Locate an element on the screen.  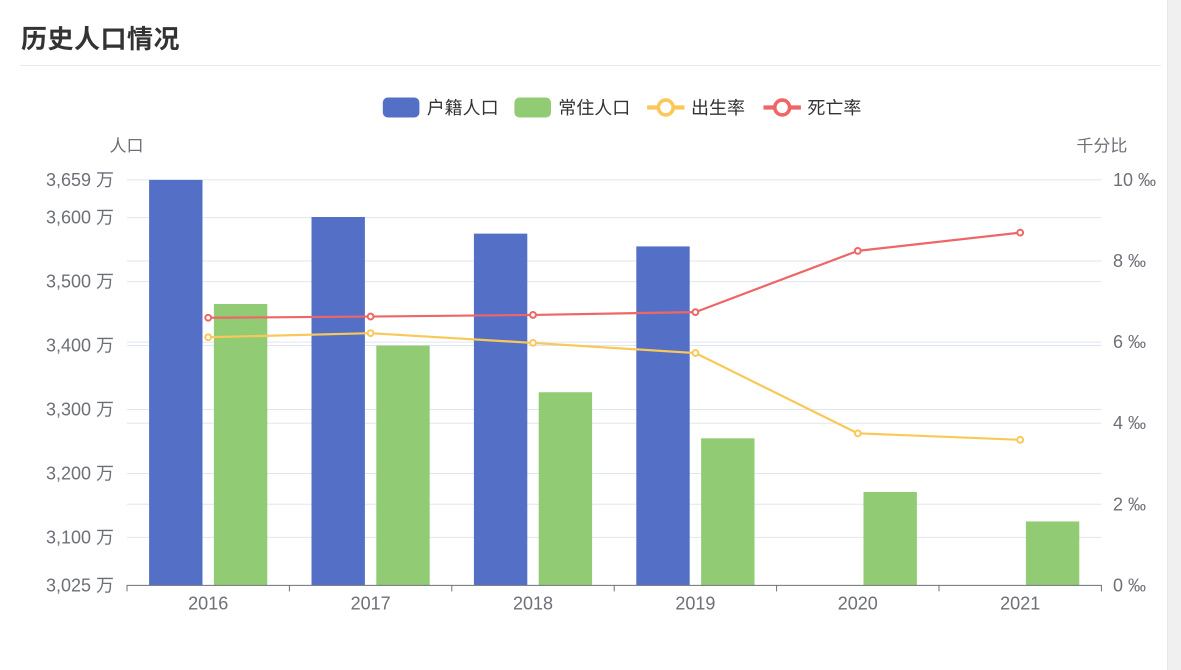
page-title: 历史人口情况 is located at coordinates (101, 39).